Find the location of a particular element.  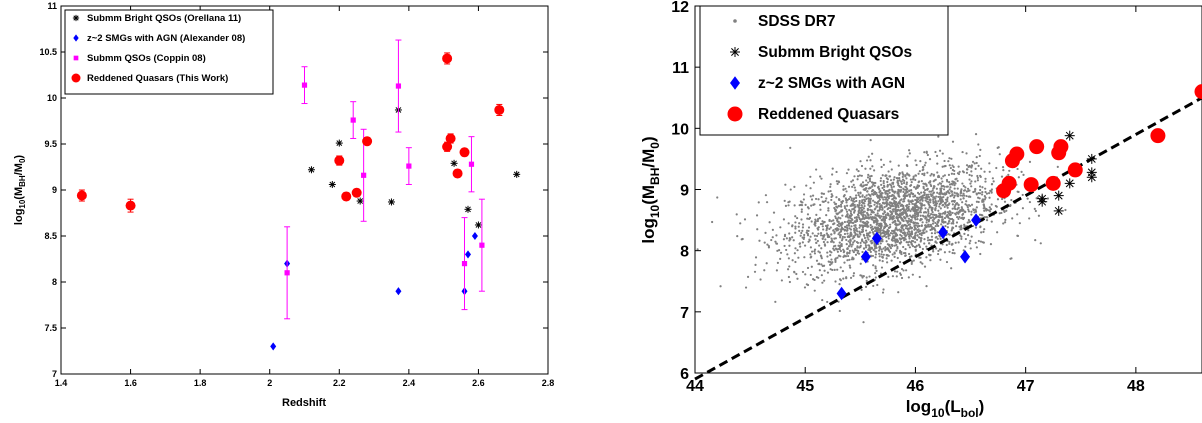

right-point-stroke is located at coordinates (1069, 135).